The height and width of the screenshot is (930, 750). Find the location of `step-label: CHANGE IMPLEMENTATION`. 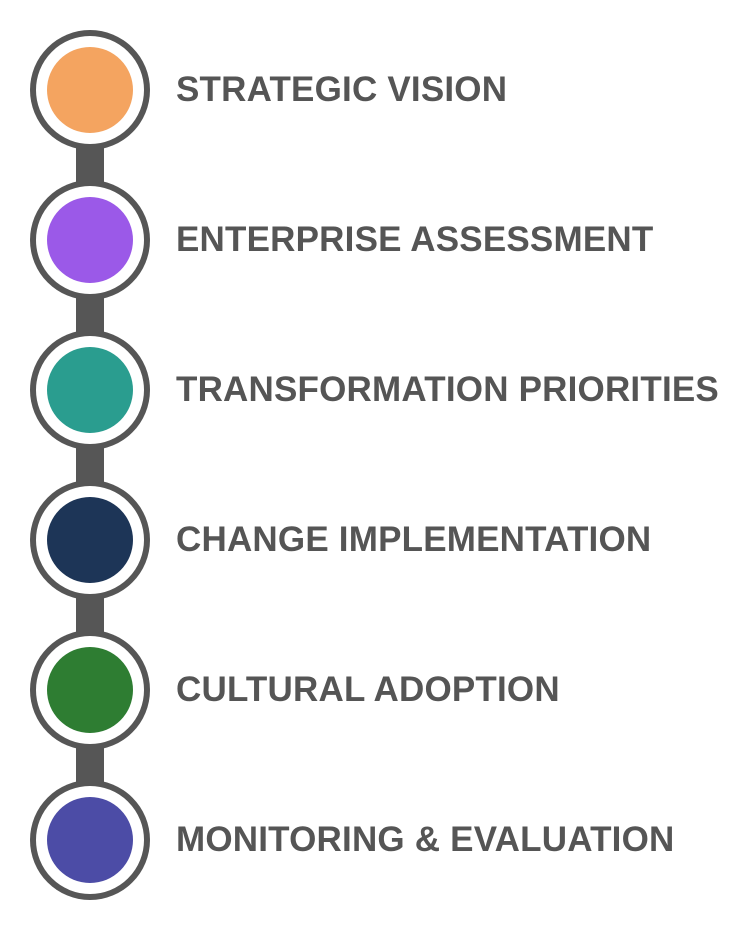

step-label: CHANGE IMPLEMENTATION is located at coordinates (414, 539).